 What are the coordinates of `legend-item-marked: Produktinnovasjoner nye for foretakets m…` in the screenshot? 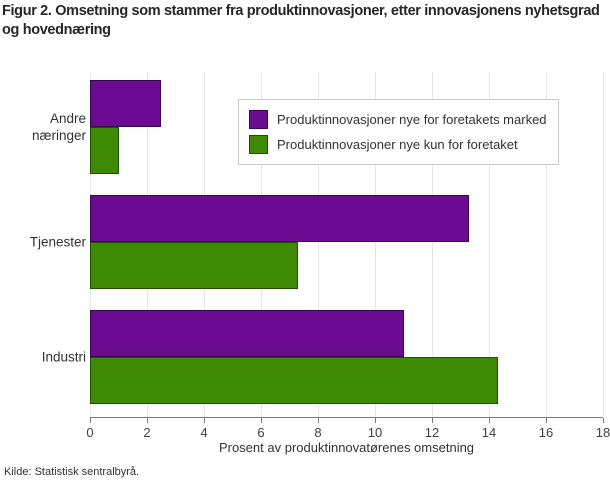 It's located at (398, 119).